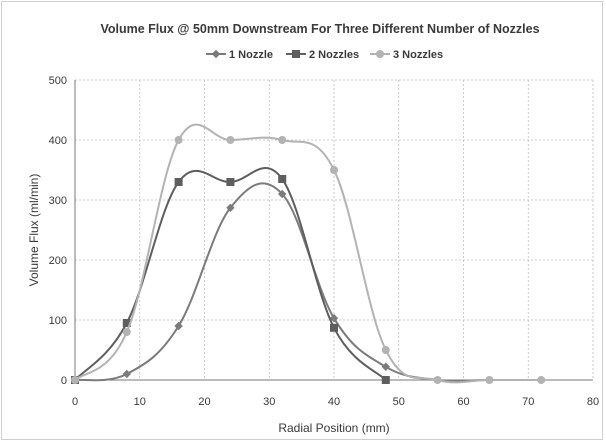 The width and height of the screenshot is (606, 443). Describe the element at coordinates (418, 55) in the screenshot. I see `legend-label: 3 Nozzles` at that location.